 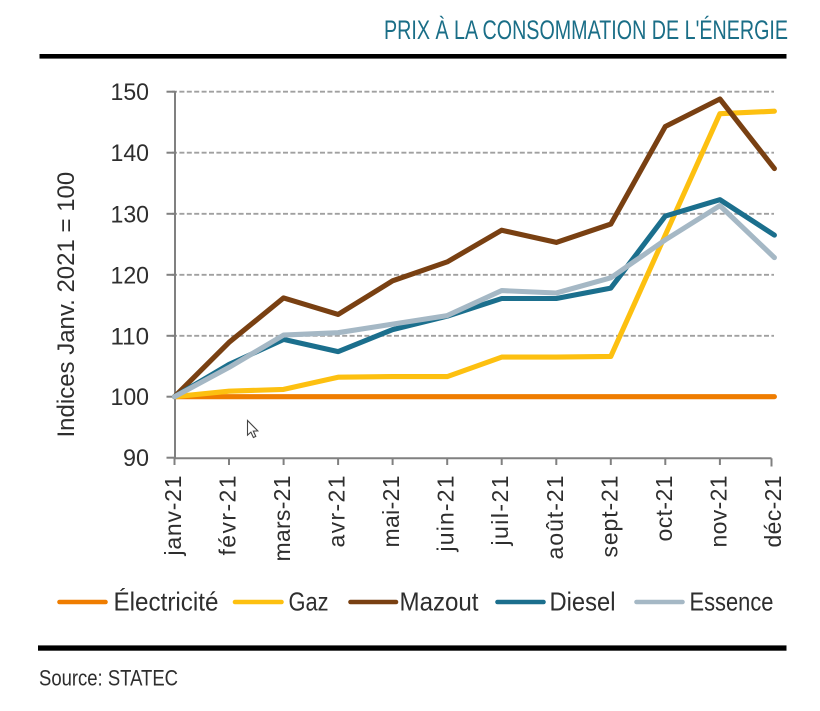 What do you see at coordinates (718, 512) in the screenshot?
I see `svg-text: nov-21` at bounding box center [718, 512].